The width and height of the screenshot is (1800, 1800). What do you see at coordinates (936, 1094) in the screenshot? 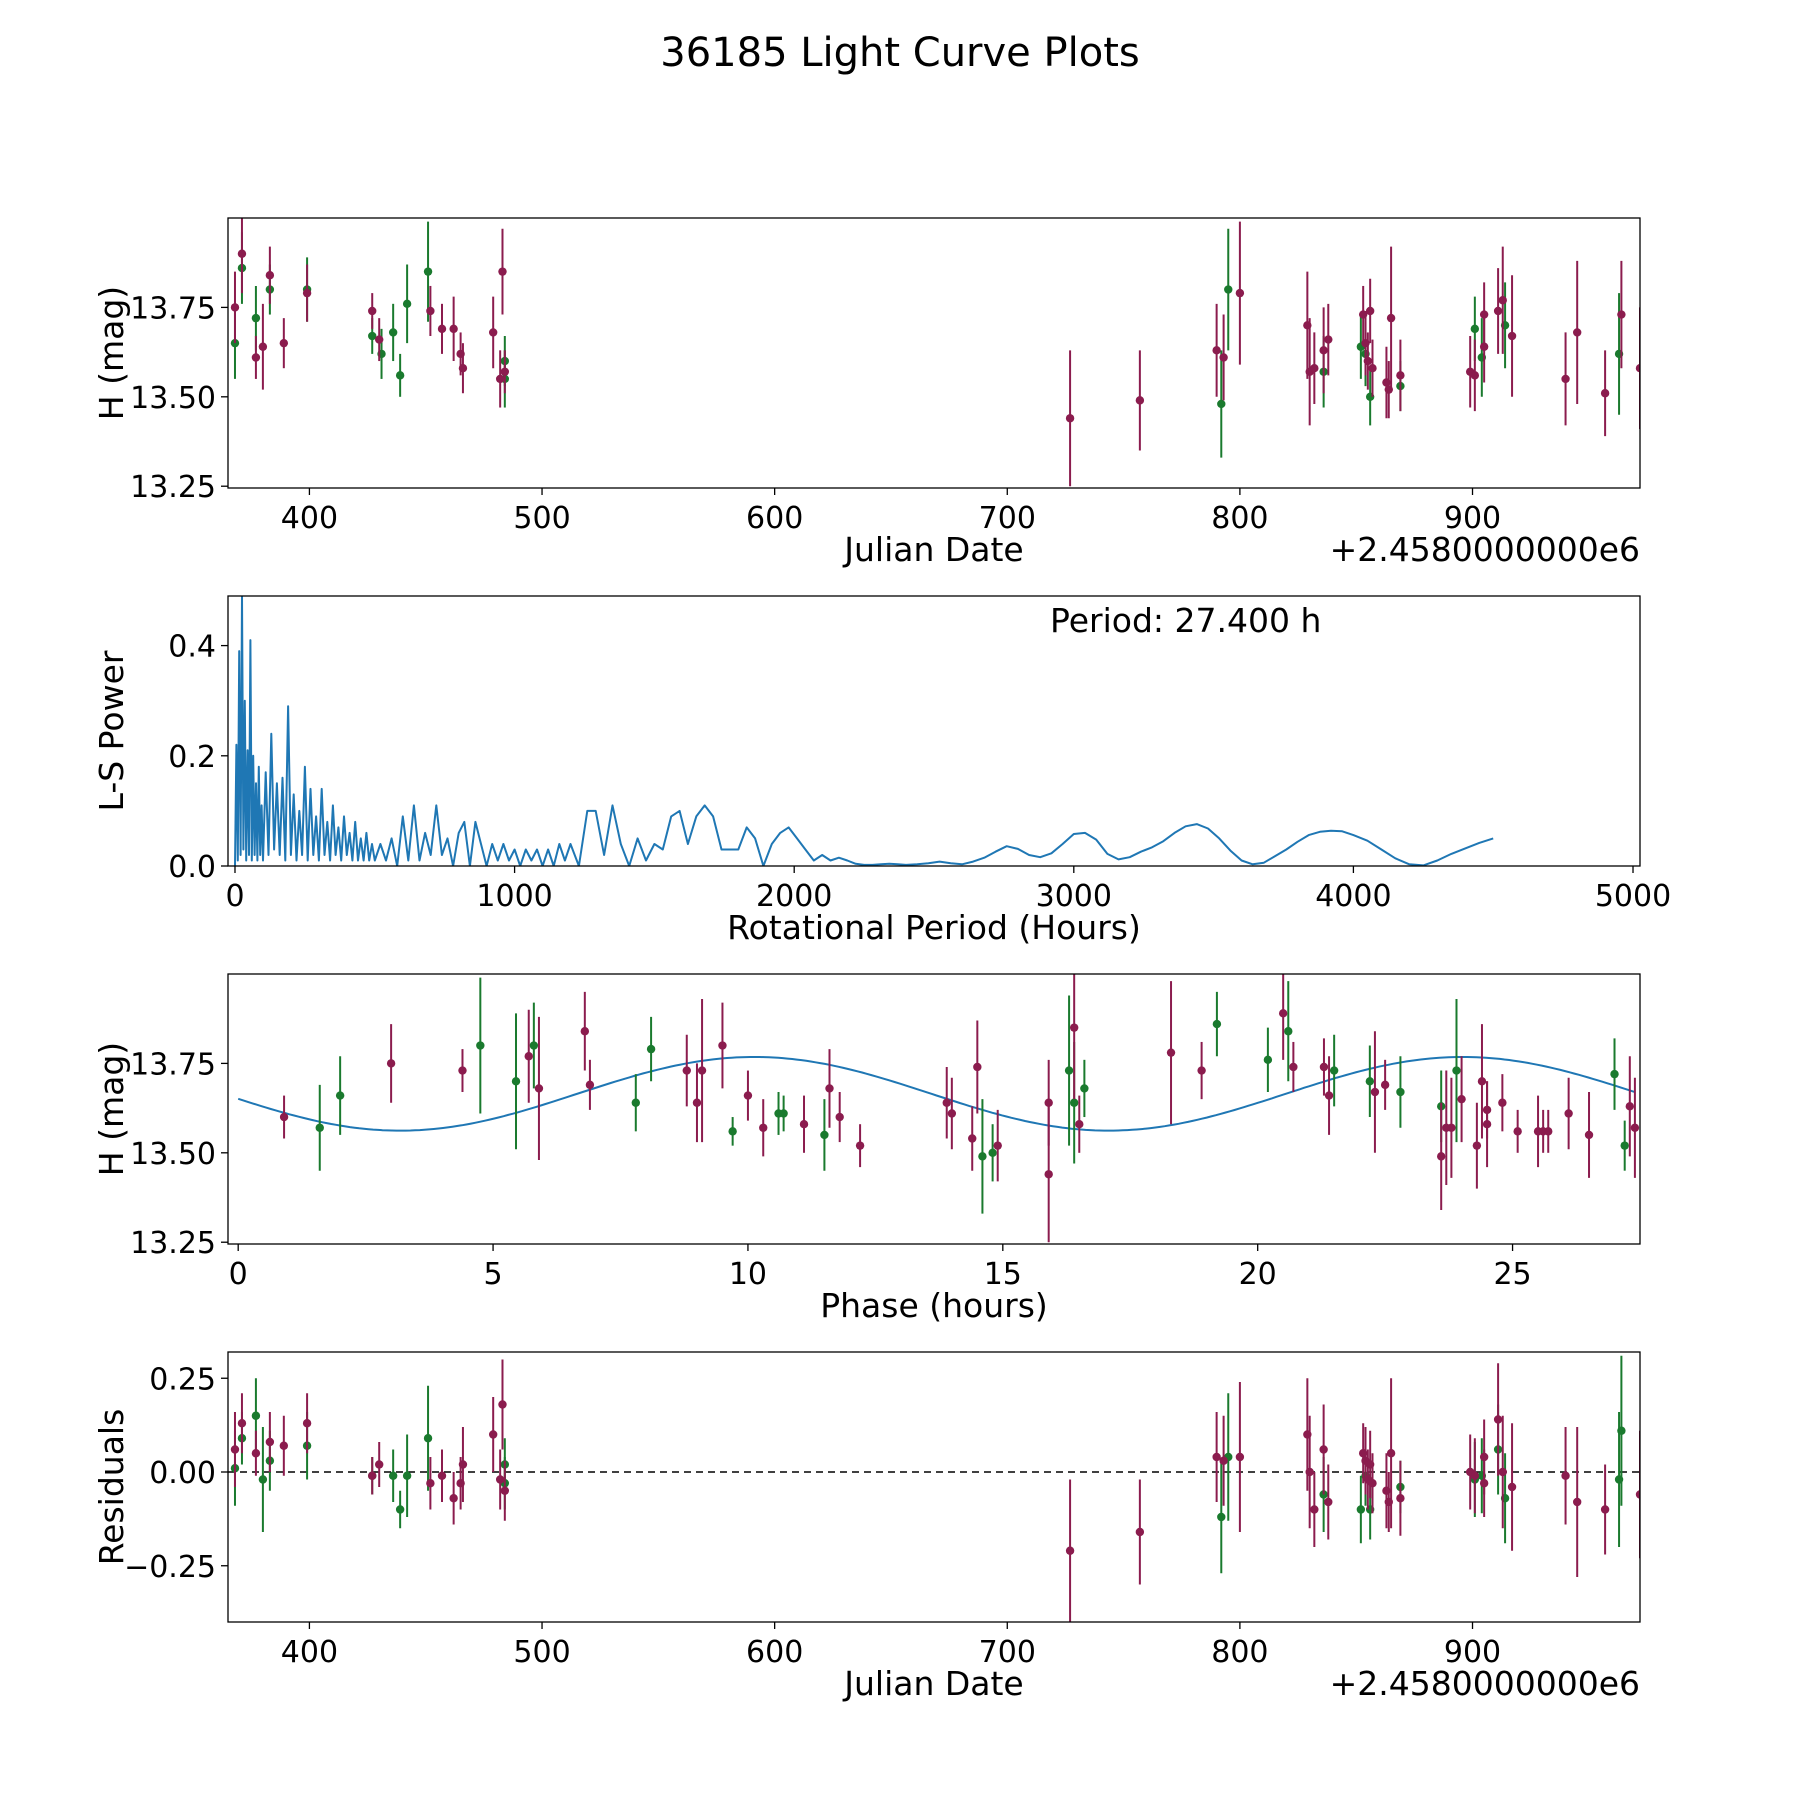
I see `model-fit-curve` at bounding box center [936, 1094].